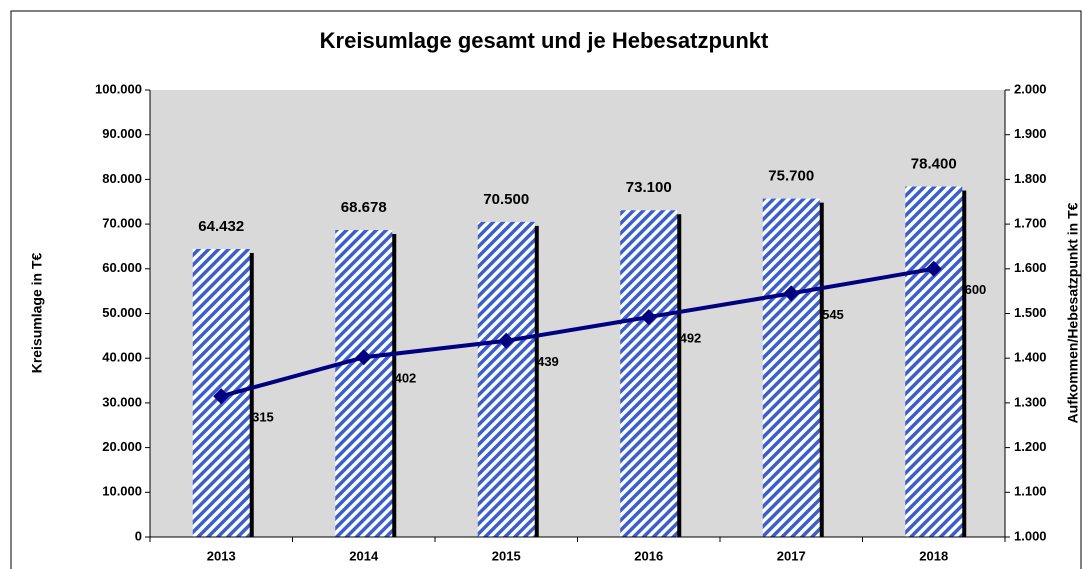 This screenshot has height=569, width=1088. Describe the element at coordinates (122, 223) in the screenshot. I see `y-tick-label: 70.000` at that location.